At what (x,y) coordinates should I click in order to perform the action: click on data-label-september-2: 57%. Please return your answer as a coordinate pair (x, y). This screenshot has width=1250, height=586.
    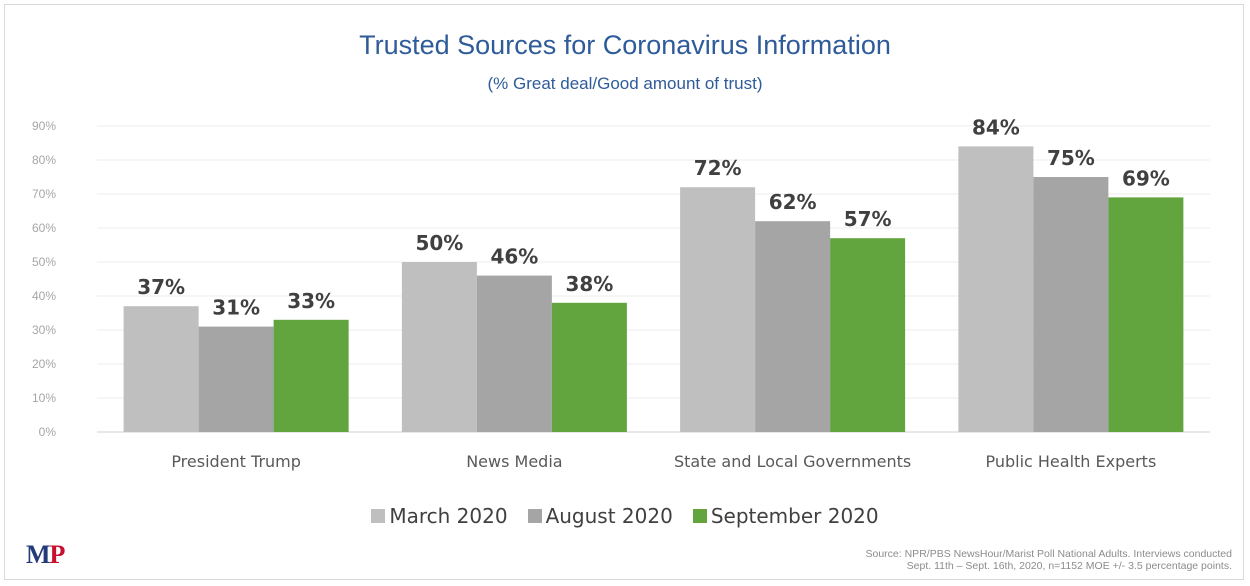
    Looking at the image, I should click on (868, 219).